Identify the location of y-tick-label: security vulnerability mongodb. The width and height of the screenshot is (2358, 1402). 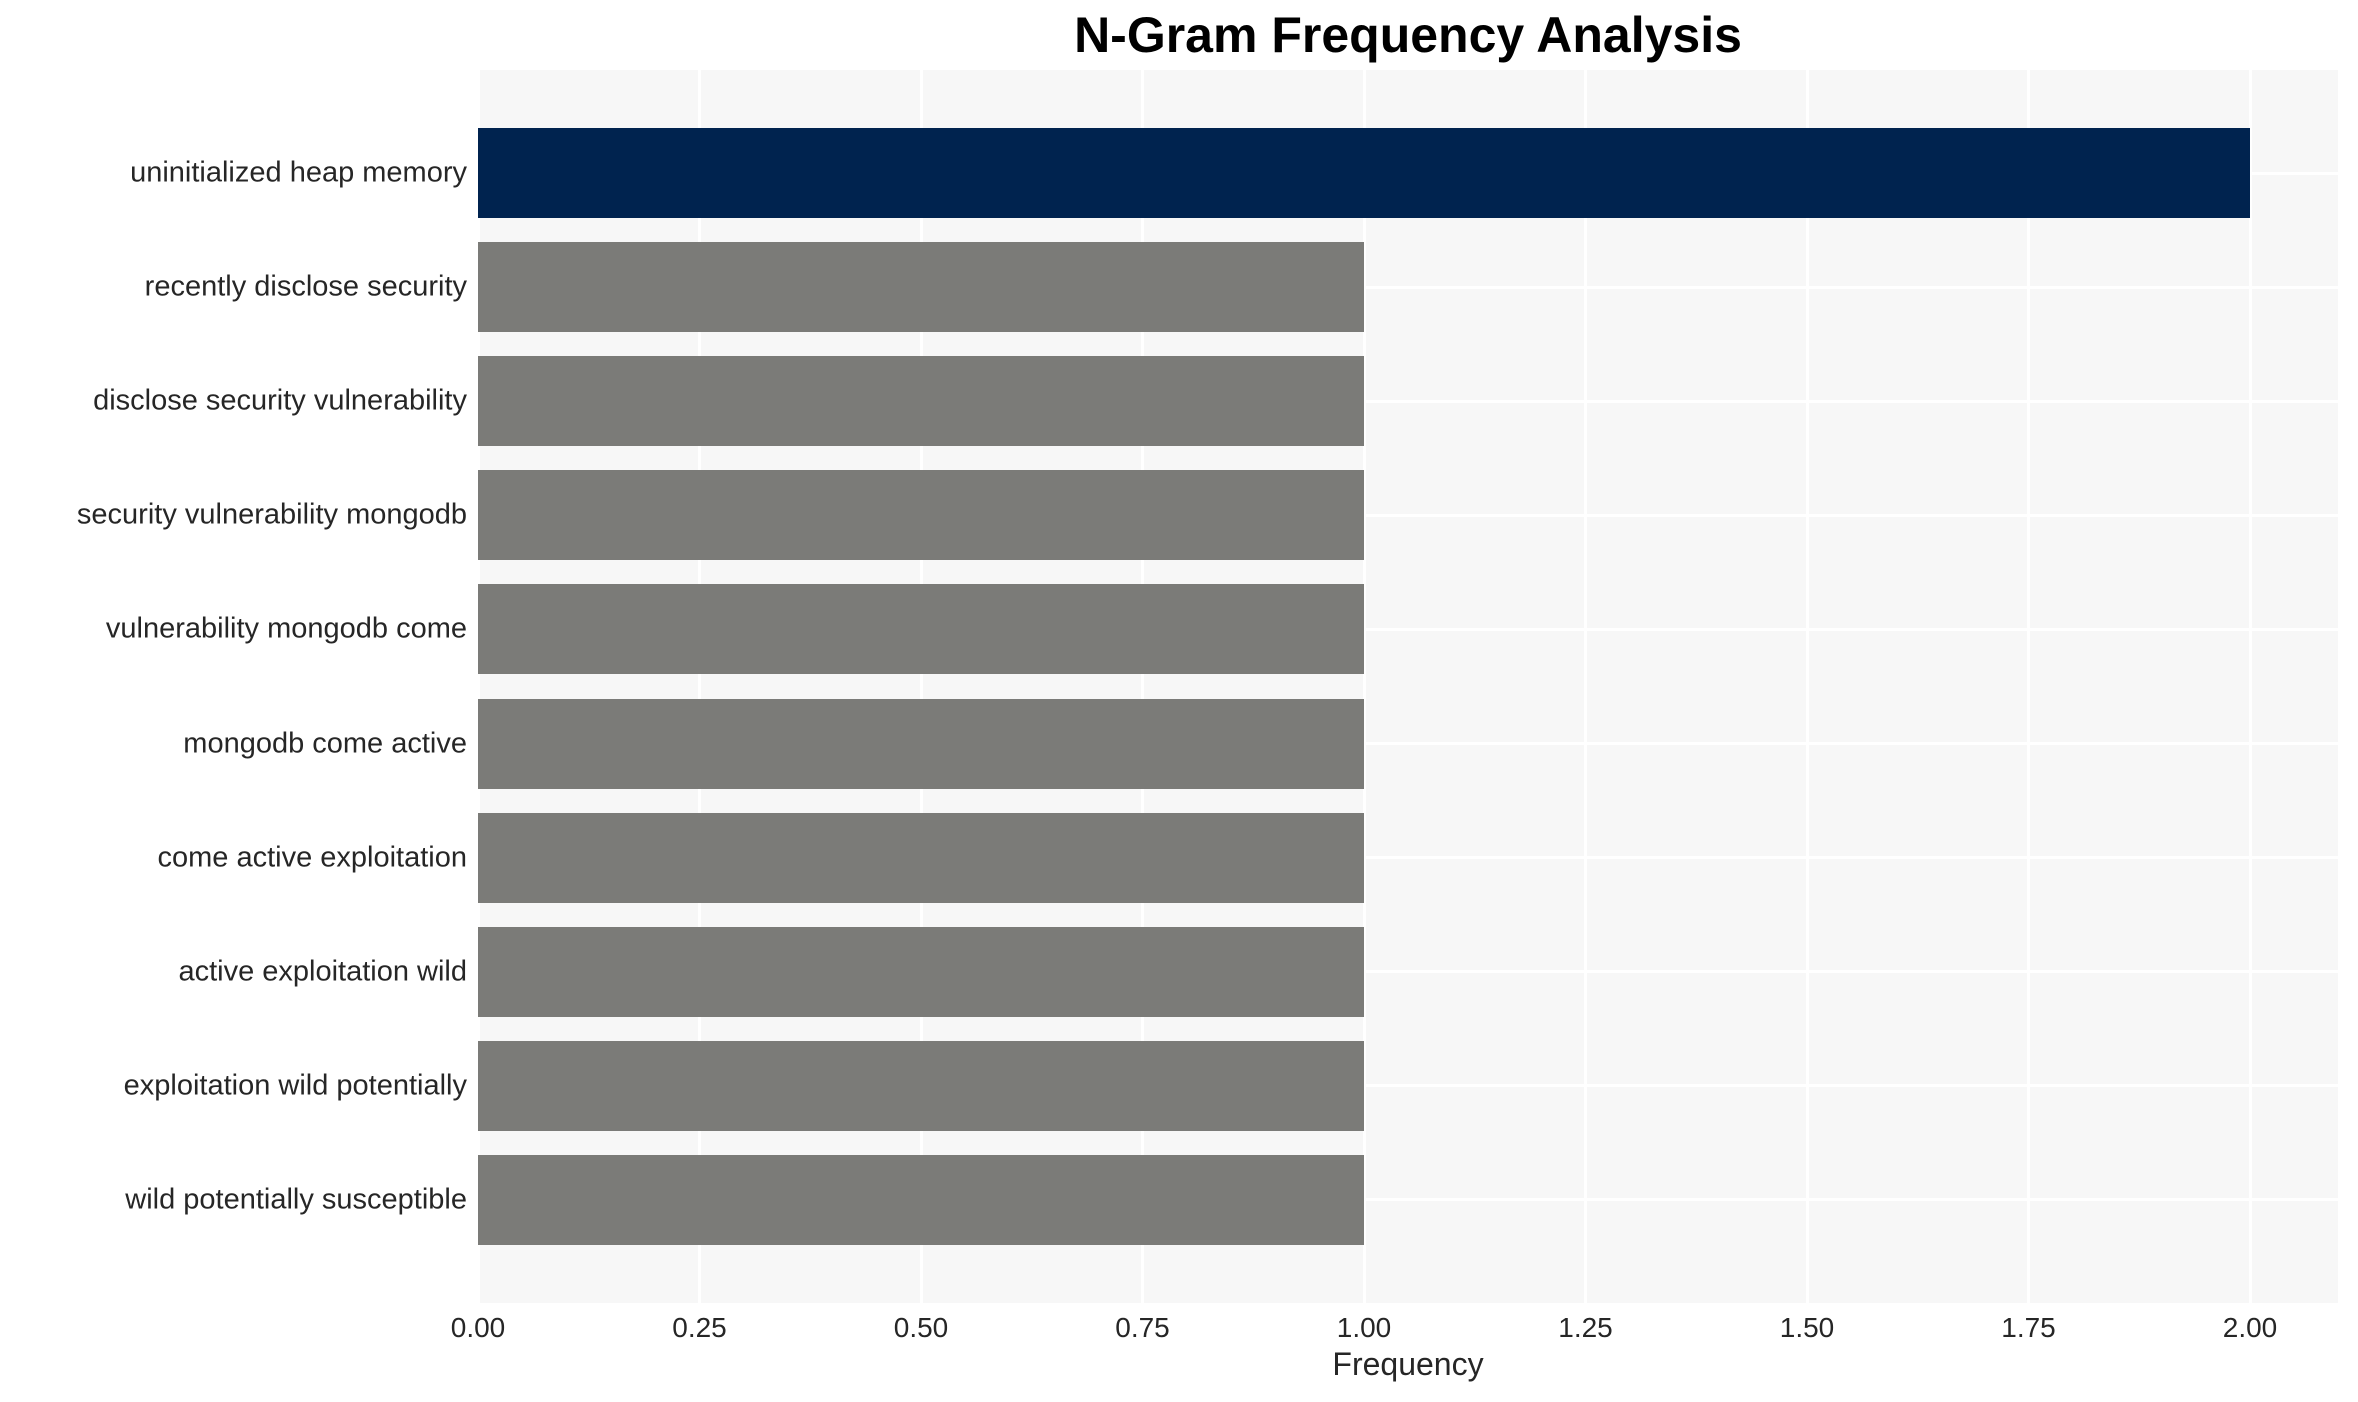
(271, 514).